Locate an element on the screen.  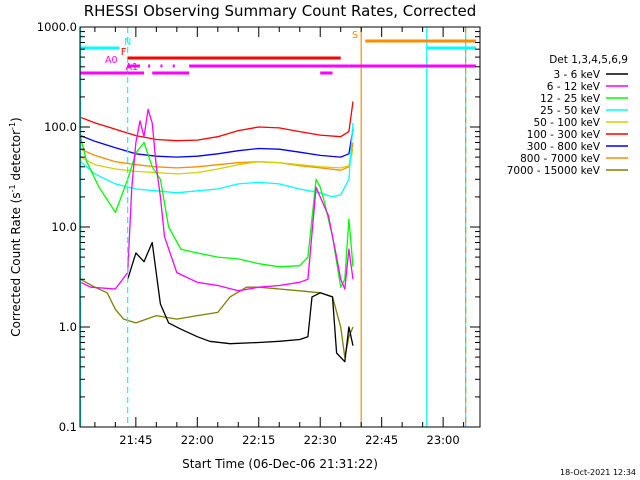
x-tick-label-4: 22:45 is located at coordinates (381, 440).